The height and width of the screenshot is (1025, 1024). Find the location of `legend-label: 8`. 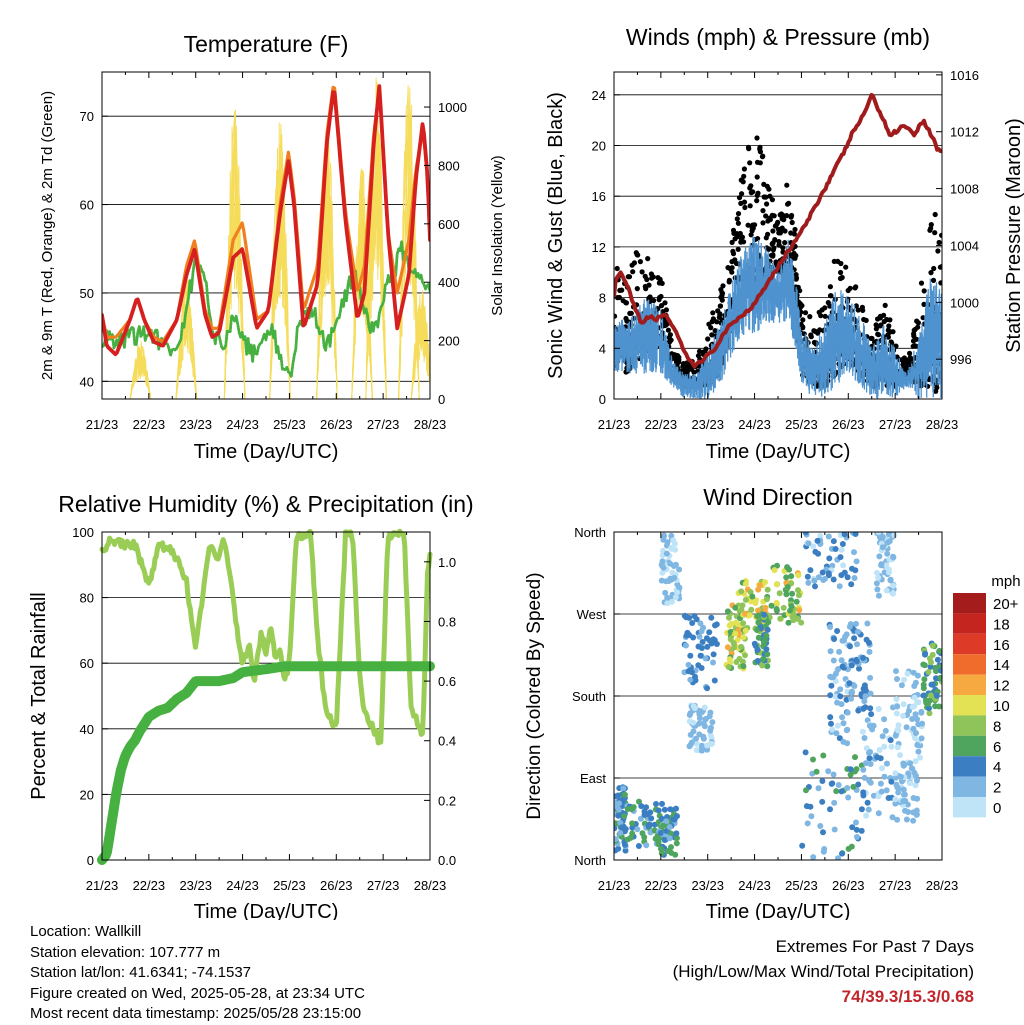

legend-label: 8 is located at coordinates (997, 726).